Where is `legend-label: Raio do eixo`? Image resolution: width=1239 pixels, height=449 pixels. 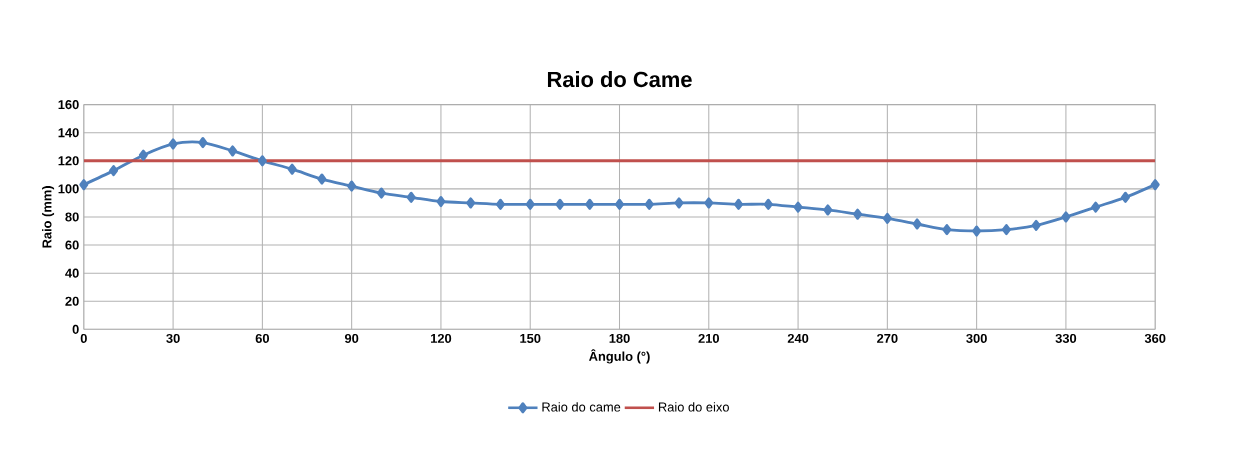
legend-label: Raio do eixo is located at coordinates (693, 406).